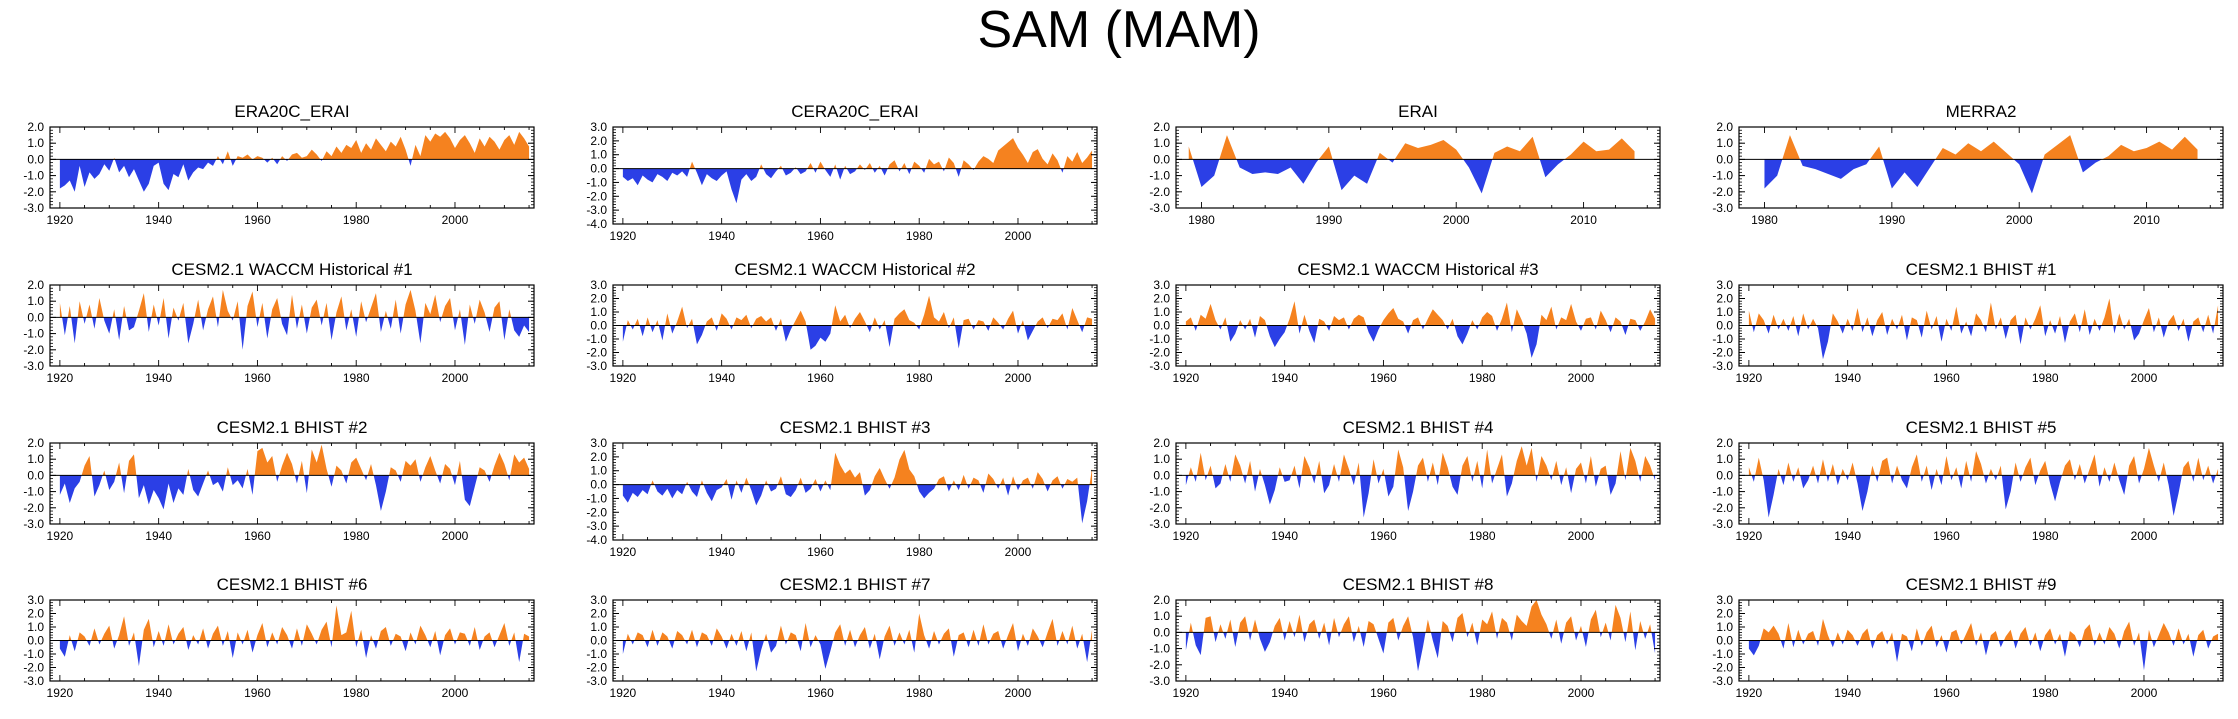  What do you see at coordinates (855, 584) in the screenshot?
I see `panel-title: CESM2.1 BHIST #7` at bounding box center [855, 584].